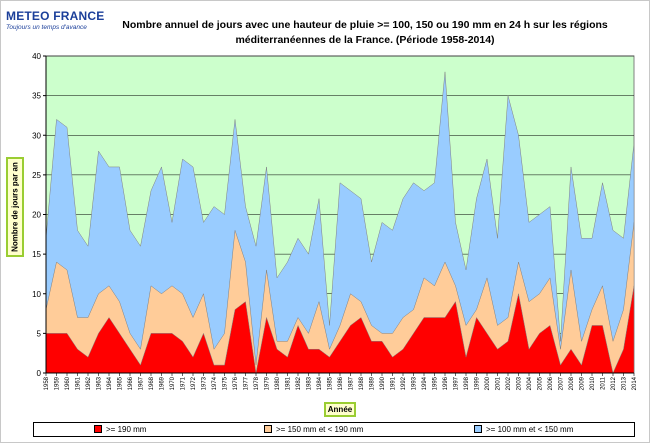 Image resolution: width=650 pixels, height=443 pixels. Describe the element at coordinates (257, 383) in the screenshot. I see `x-tick-label: 1978` at that location.